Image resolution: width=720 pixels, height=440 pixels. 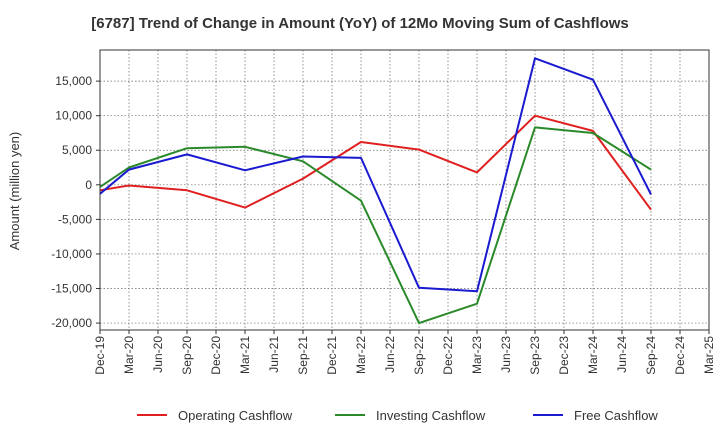 I want to click on legend-label: Operating Cashflow, so click(x=235, y=415).